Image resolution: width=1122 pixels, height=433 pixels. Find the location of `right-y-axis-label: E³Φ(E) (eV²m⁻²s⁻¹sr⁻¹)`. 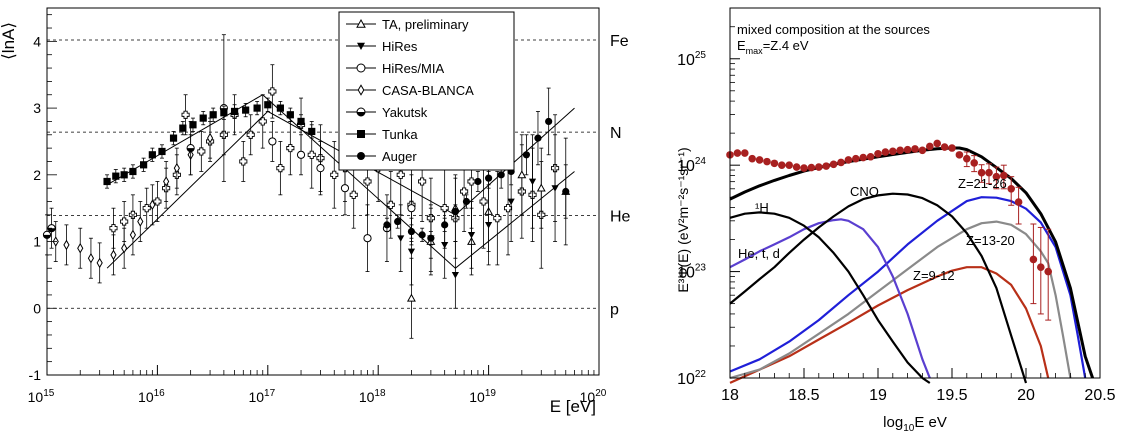

right-y-axis-label: E³Φ(E) (eV²m⁻²s⁻¹sr⁻¹) is located at coordinates (683, 219).